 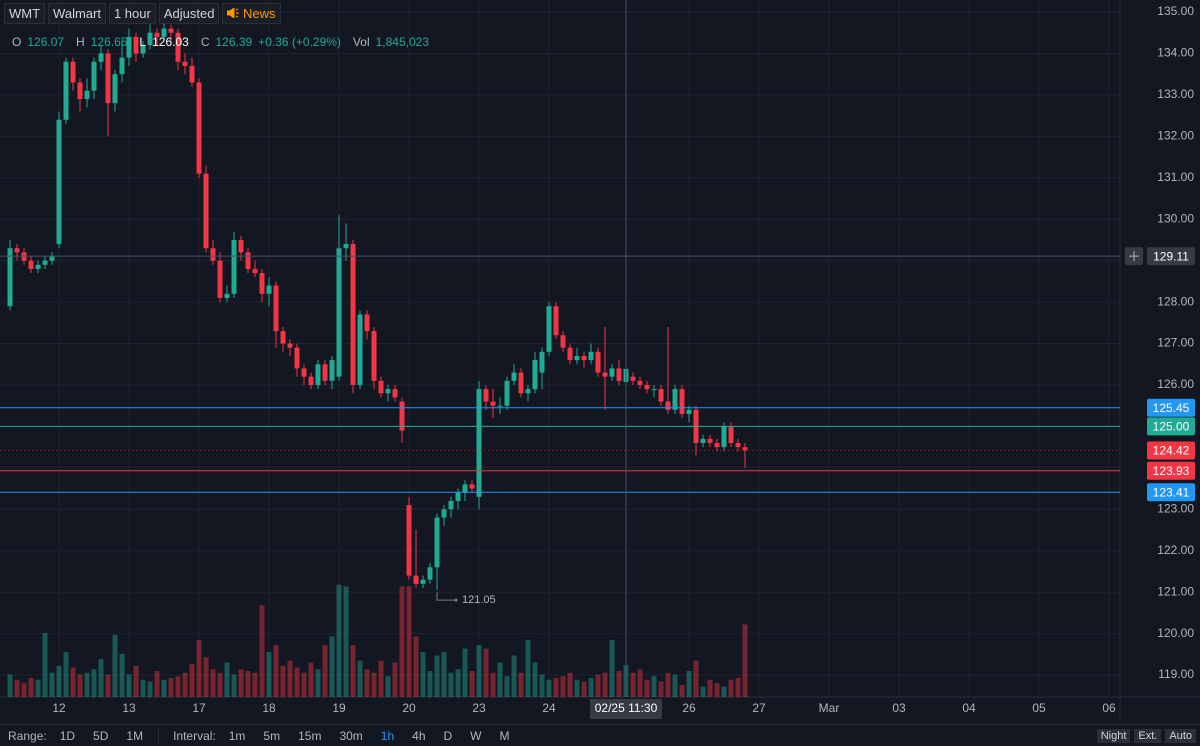 What do you see at coordinates (1134, 256) in the screenshot?
I see `plus-icon` at bounding box center [1134, 256].